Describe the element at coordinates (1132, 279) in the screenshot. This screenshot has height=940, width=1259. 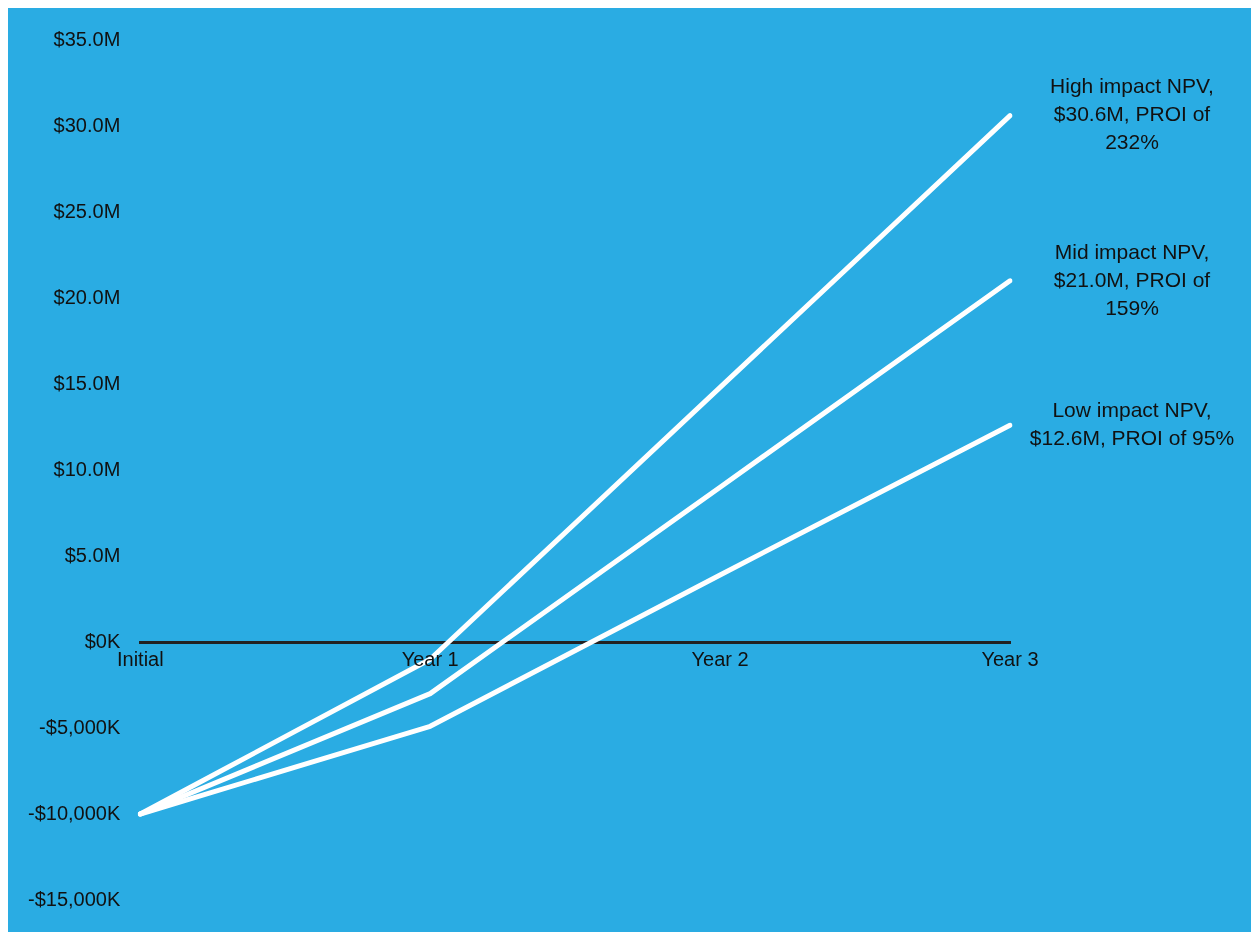
I see `annotation: Mid impact NPV, $21.0M, PROI of 159%` at that location.